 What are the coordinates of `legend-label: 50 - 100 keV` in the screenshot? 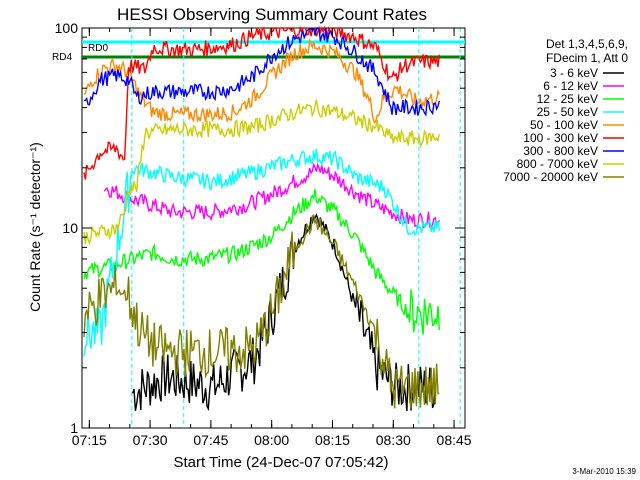 It's located at (564, 125).